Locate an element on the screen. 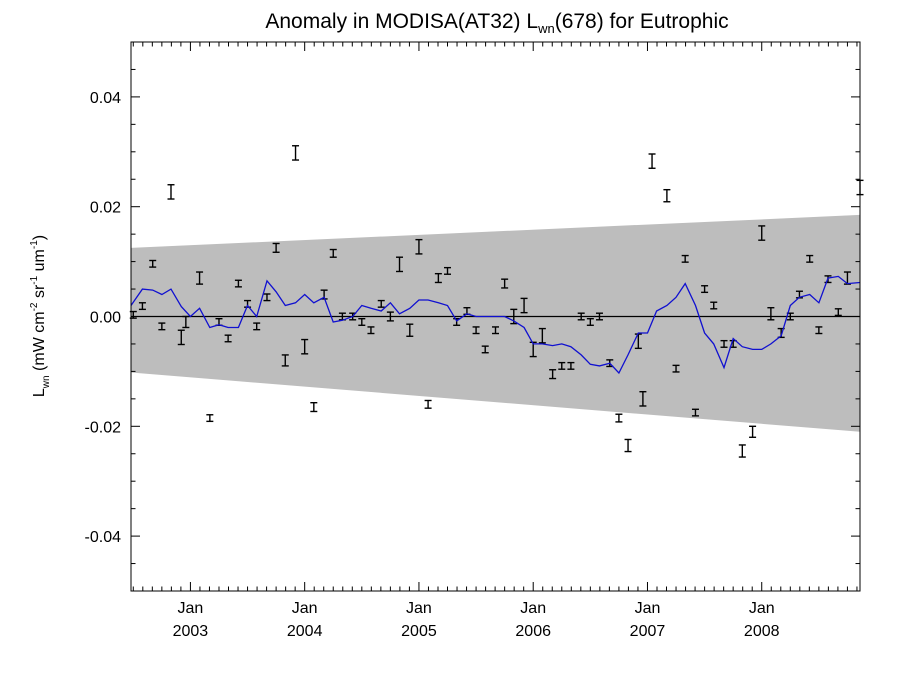 This screenshot has width=900, height=675. y-axis-label-part: -2 is located at coordinates (34, 306).